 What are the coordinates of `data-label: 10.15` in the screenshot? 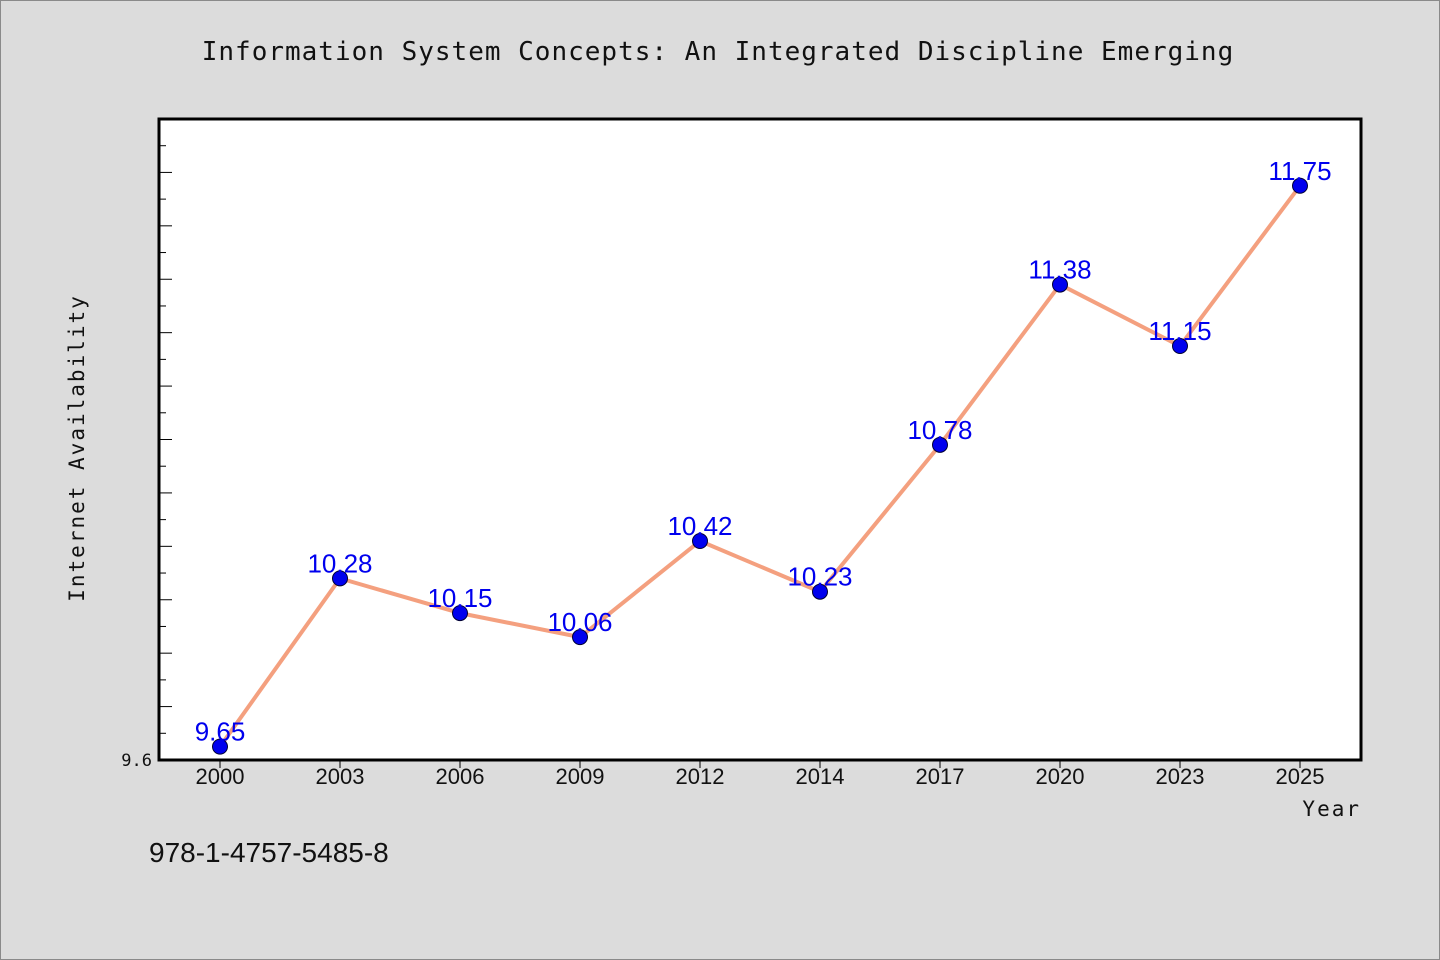 It's located at (459, 598).